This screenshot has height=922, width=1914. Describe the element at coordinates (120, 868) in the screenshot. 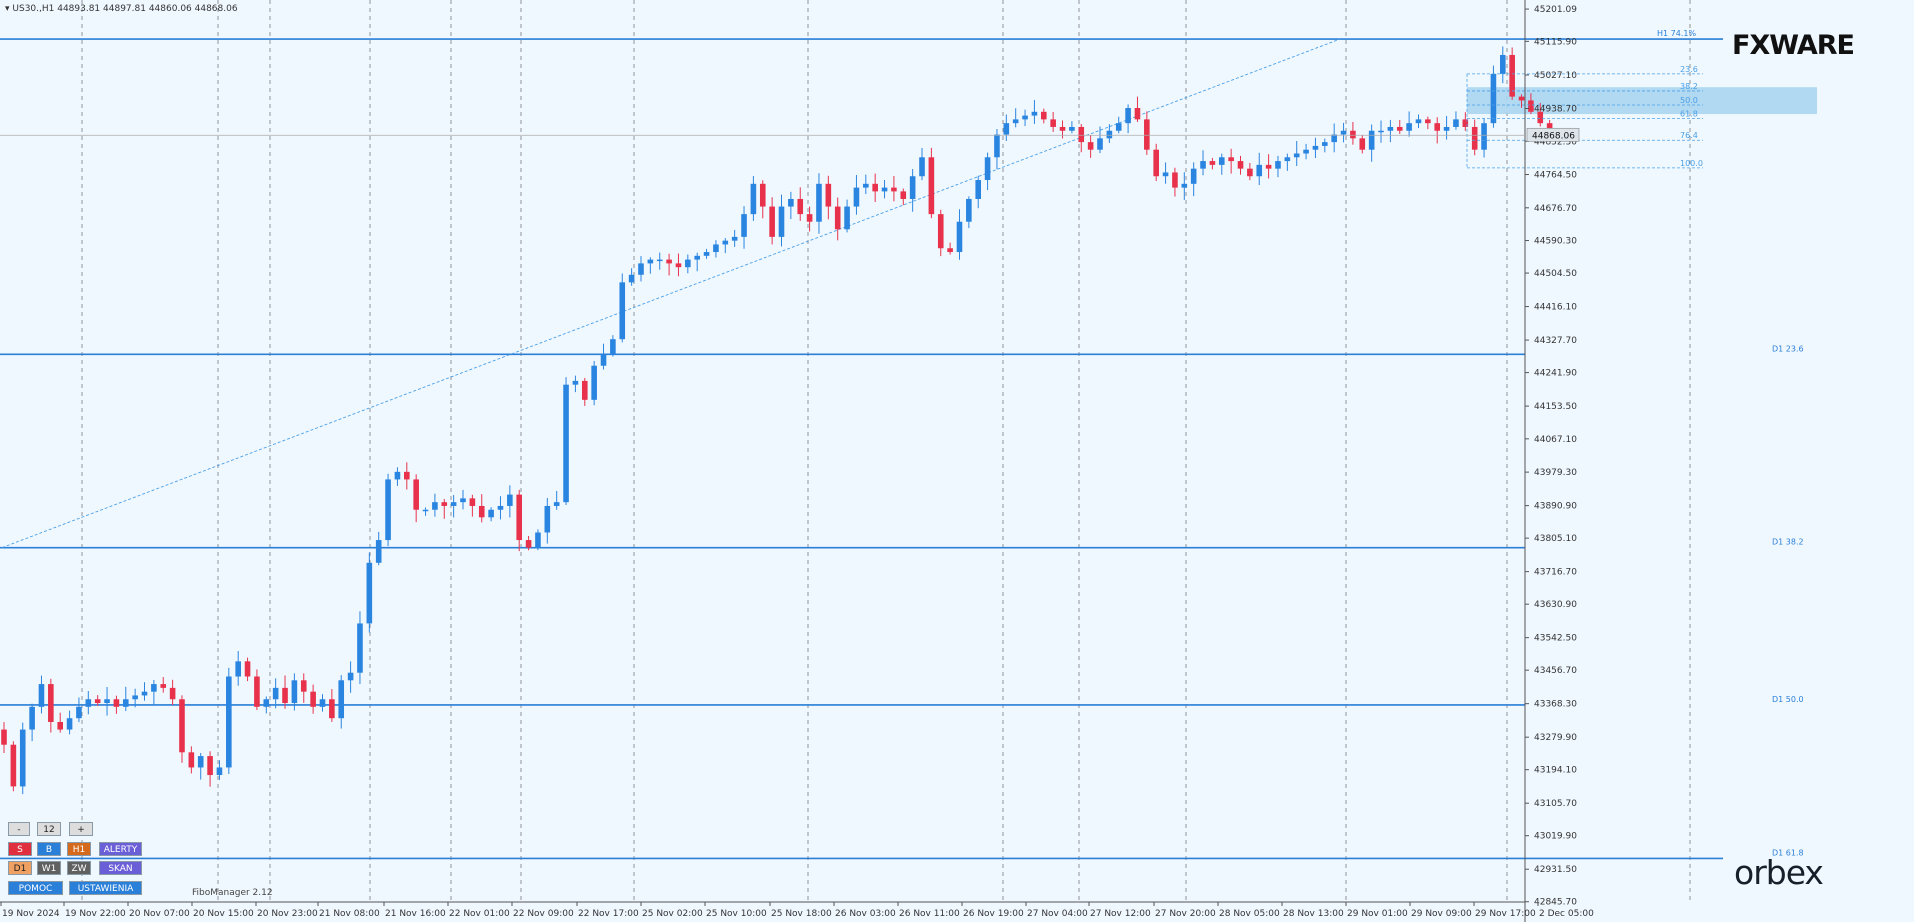

I see `scan-button: SKAN` at that location.